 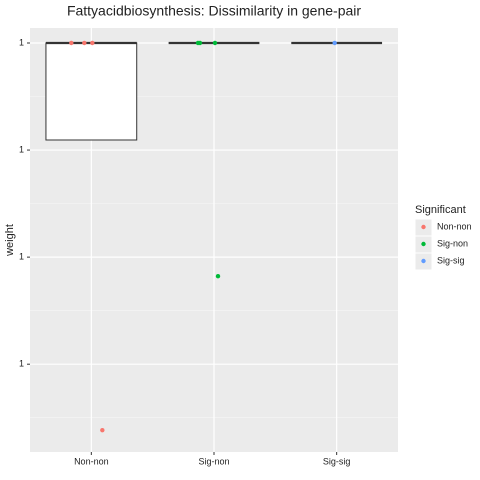 I want to click on x-tick-label: Sig-non, so click(x=213, y=461).